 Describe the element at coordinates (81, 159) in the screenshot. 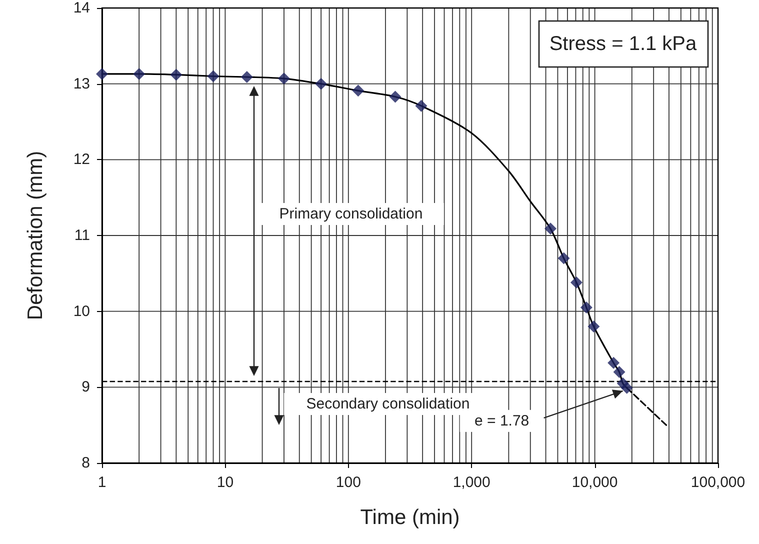

I see `y-tick-label: 12` at that location.